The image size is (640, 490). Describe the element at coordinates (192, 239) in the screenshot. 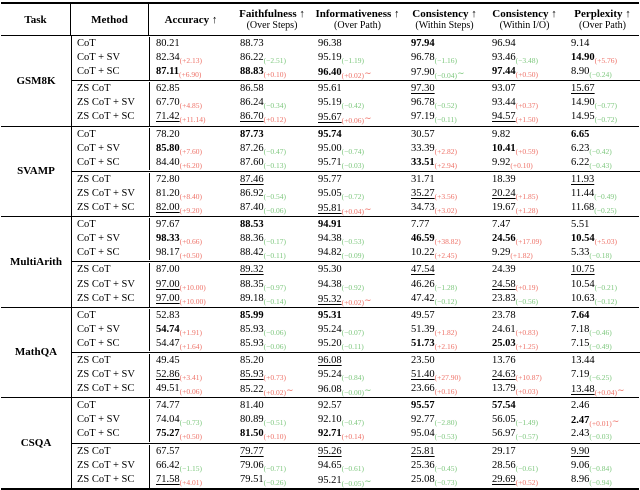

I see `metric-cell: 98.33(+0.66)` at that location.